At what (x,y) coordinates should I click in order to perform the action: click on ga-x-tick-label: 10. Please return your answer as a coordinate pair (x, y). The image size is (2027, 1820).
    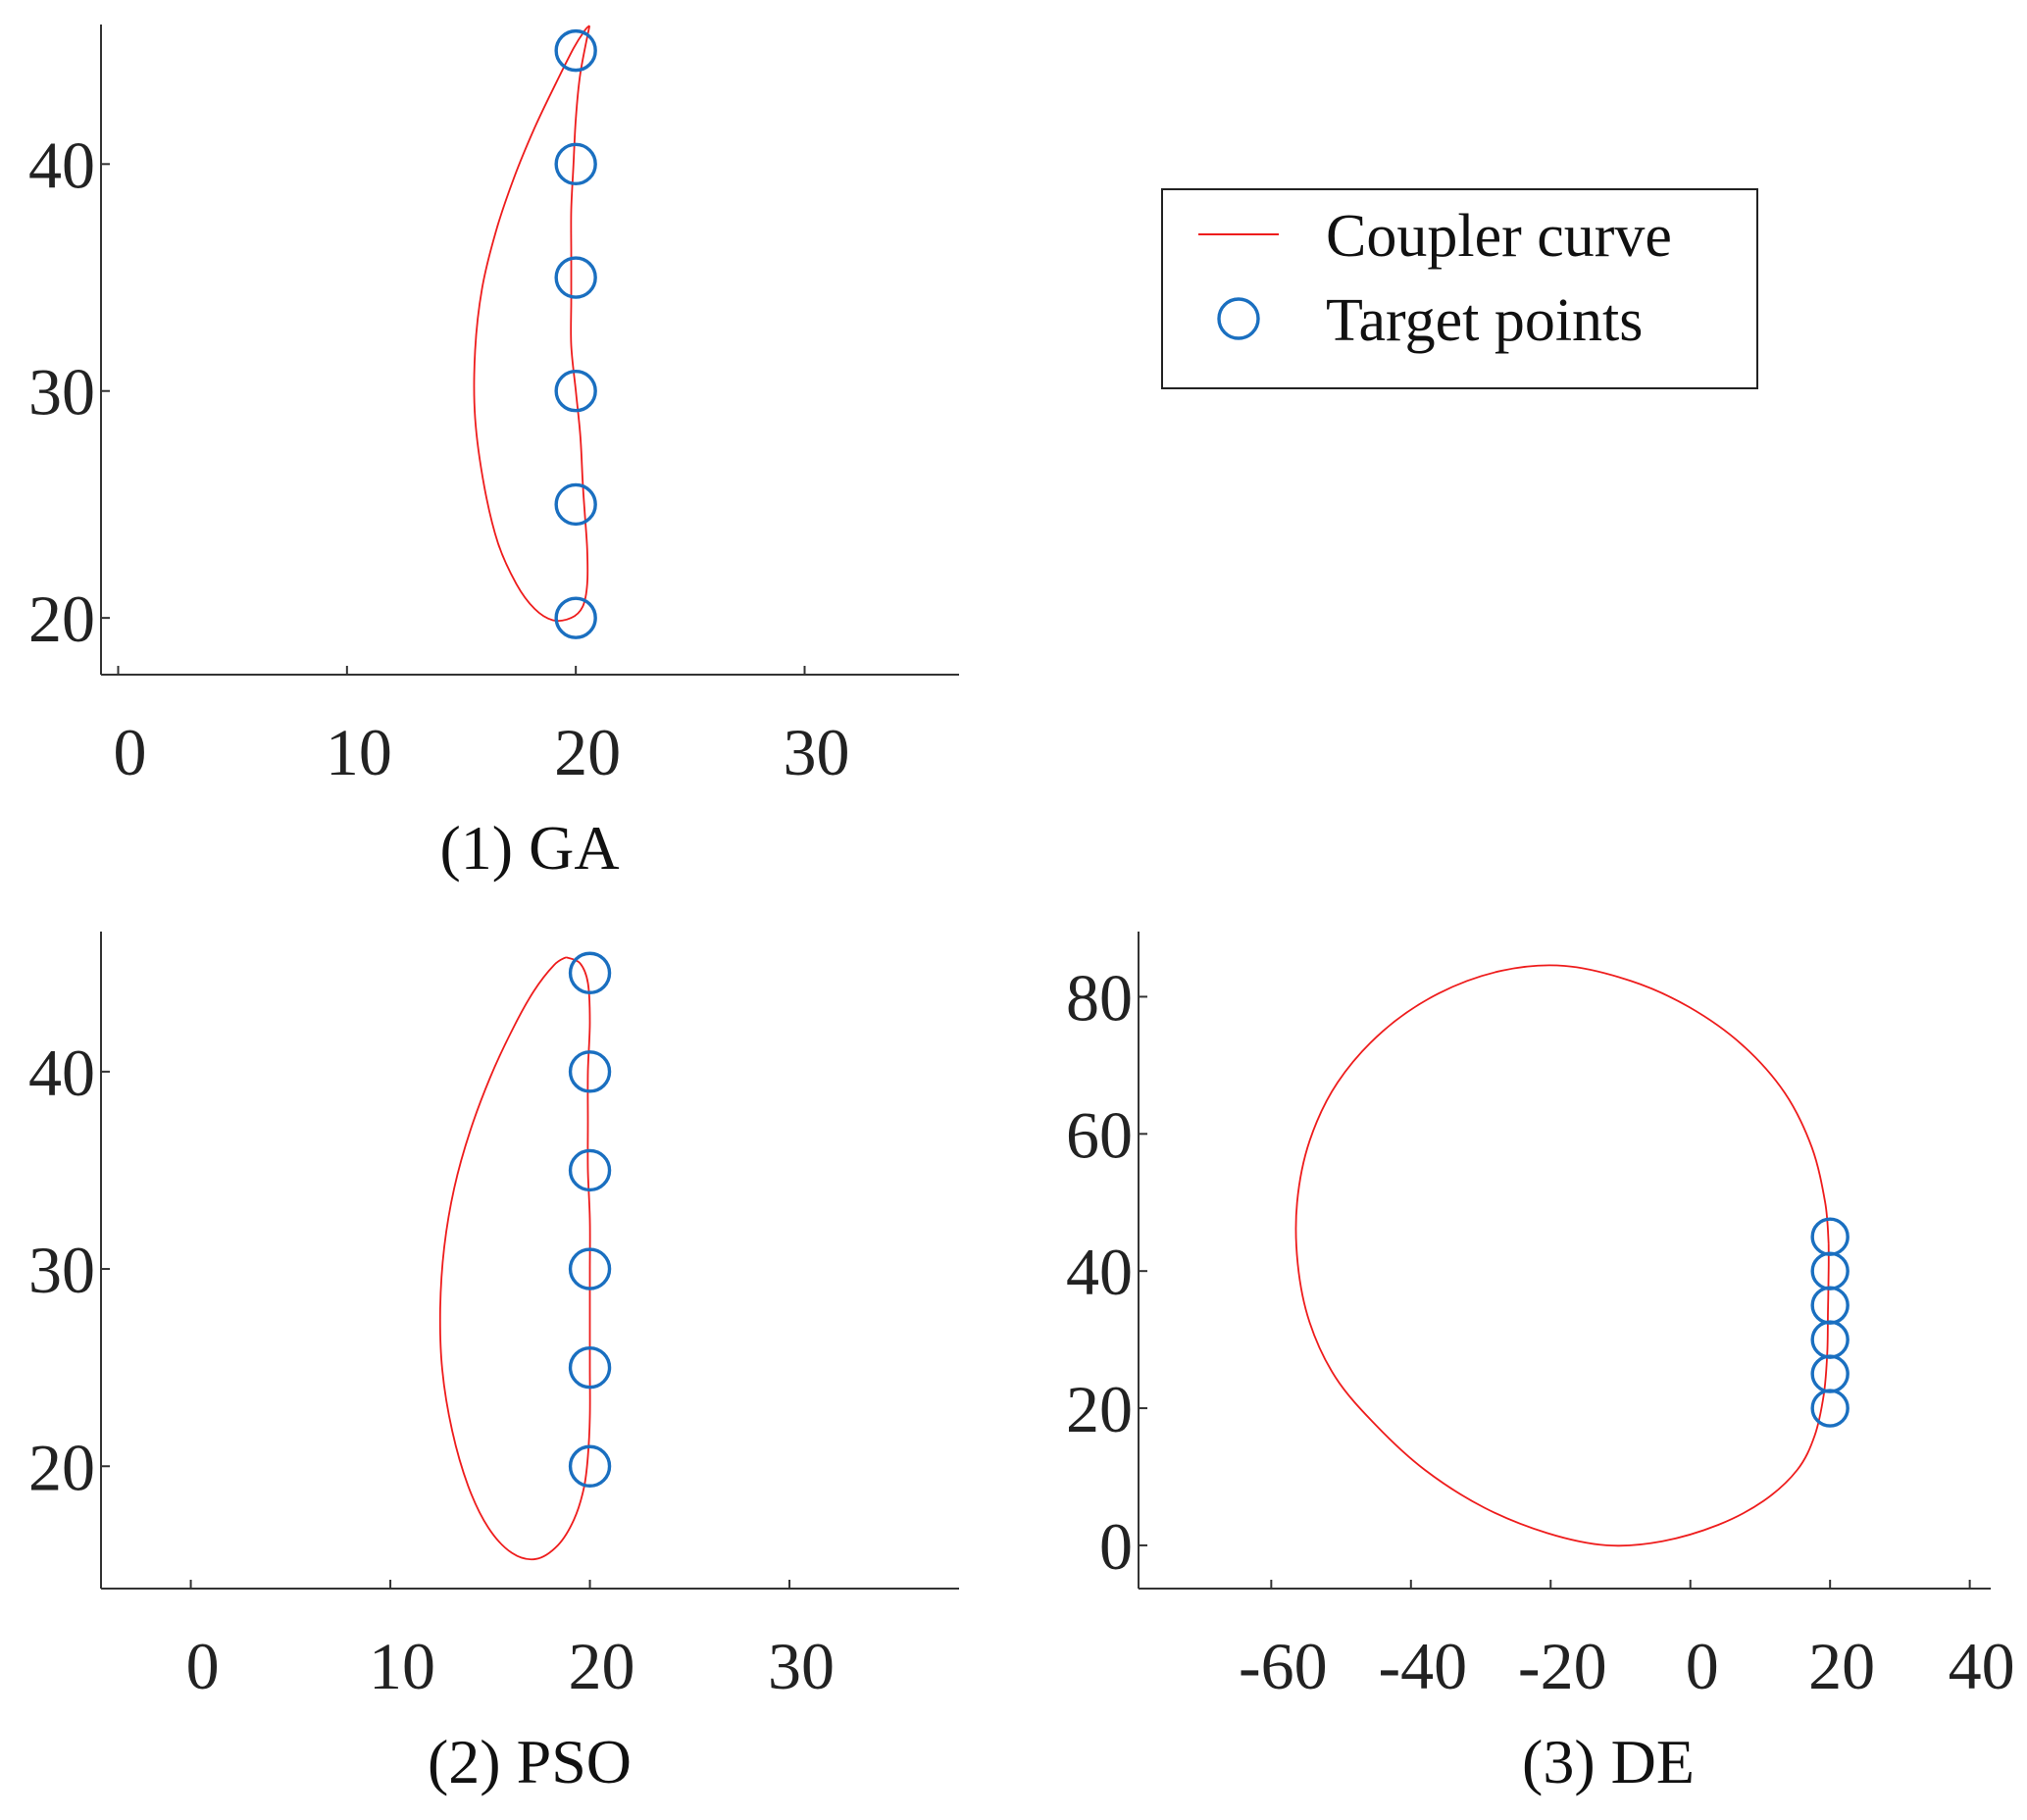
    Looking at the image, I should click on (359, 752).